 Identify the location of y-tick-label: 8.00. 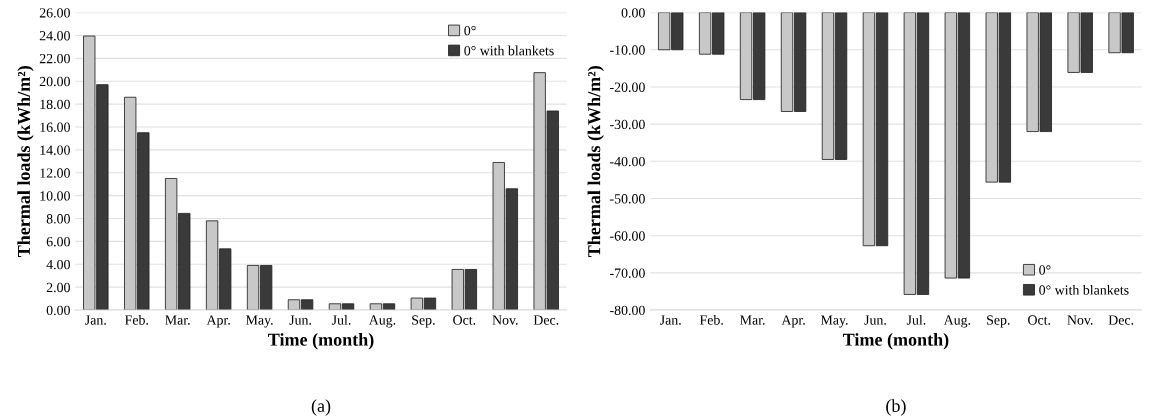
(58, 219).